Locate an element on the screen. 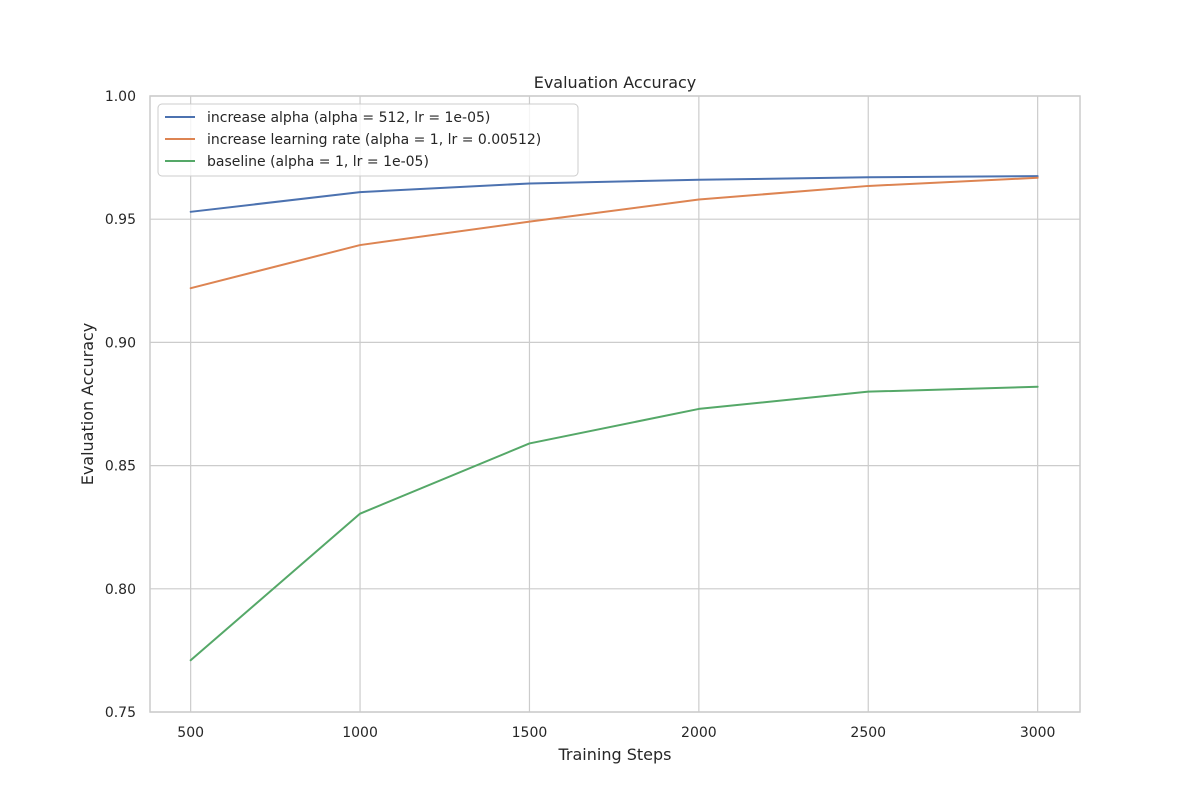 This screenshot has height=800, width=1200. legend-label-increase-alpha: increase alpha (alpha = 512, lr = 1e-05) is located at coordinates (348, 118).